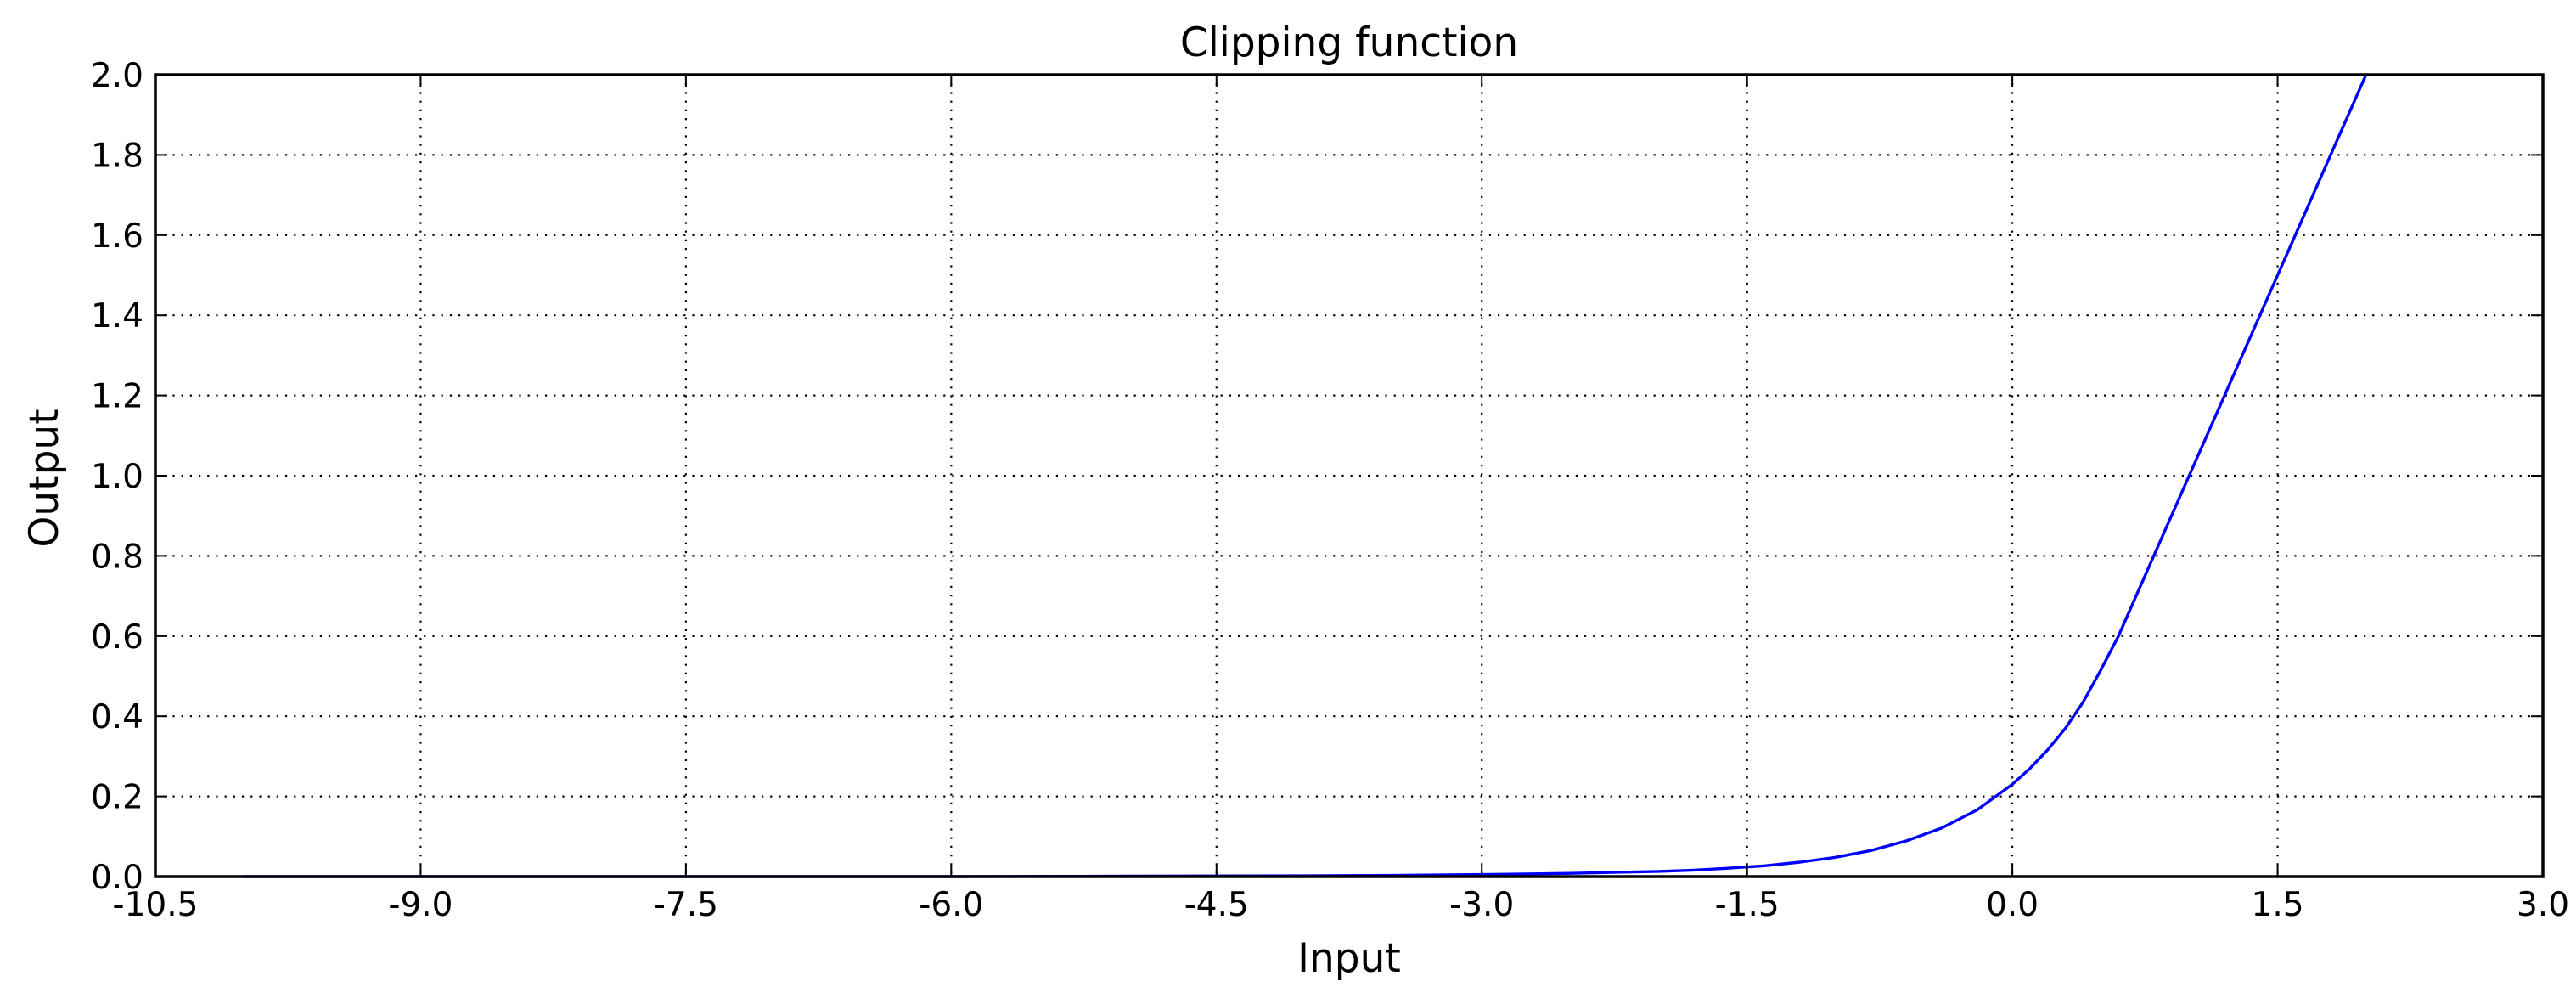 This screenshot has height=1004, width=2576. I want to click on y-tick-label: 0.4, so click(117, 717).